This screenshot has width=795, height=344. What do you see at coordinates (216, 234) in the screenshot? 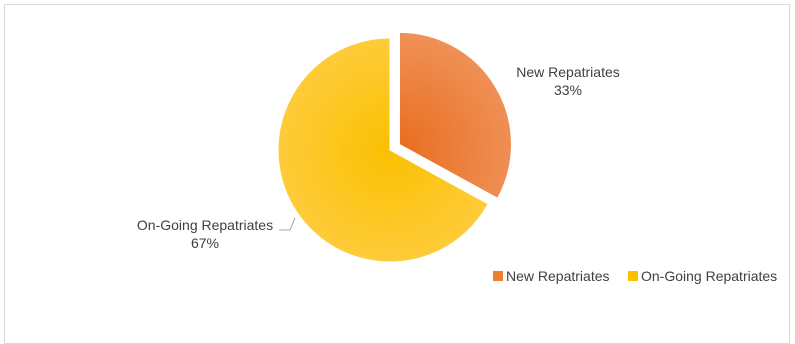
I see `data-label-ongoing-repatriates: On-Going Repatriates 67%` at bounding box center [216, 234].